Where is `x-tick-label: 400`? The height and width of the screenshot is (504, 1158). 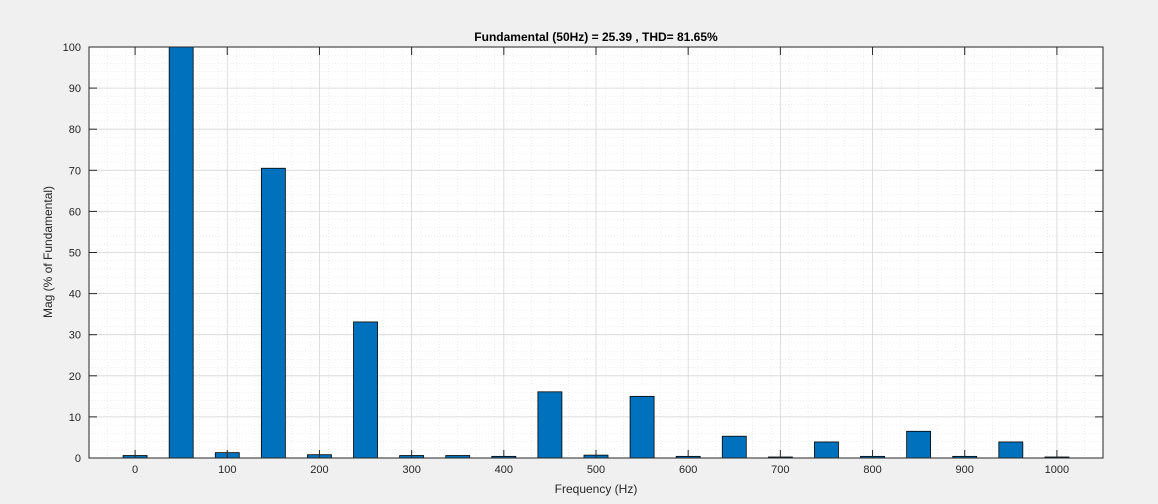
x-tick-label: 400 is located at coordinates (504, 470).